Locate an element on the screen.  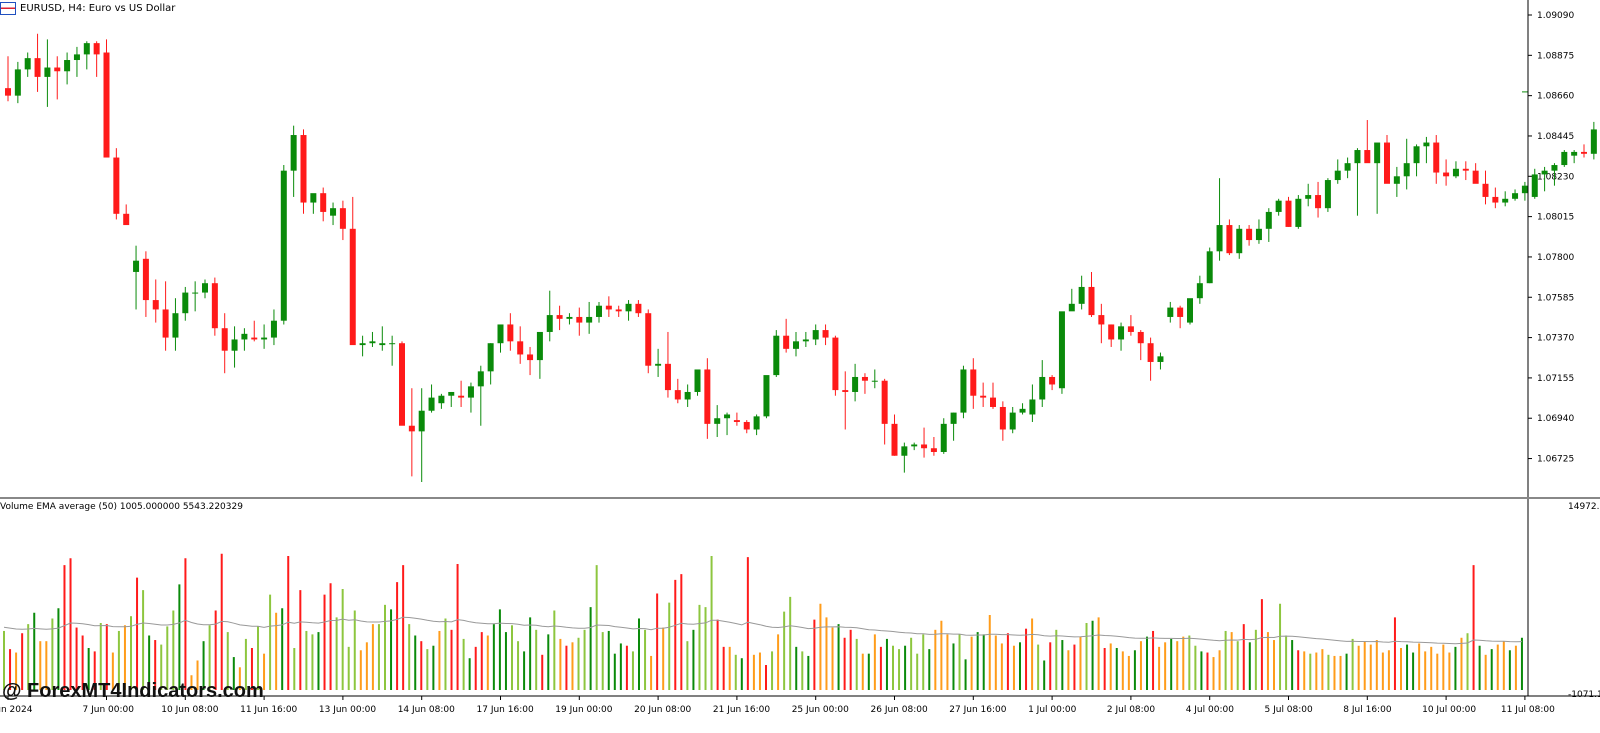
time-tick-label: 10 Jul 00:00 is located at coordinates (1449, 710).